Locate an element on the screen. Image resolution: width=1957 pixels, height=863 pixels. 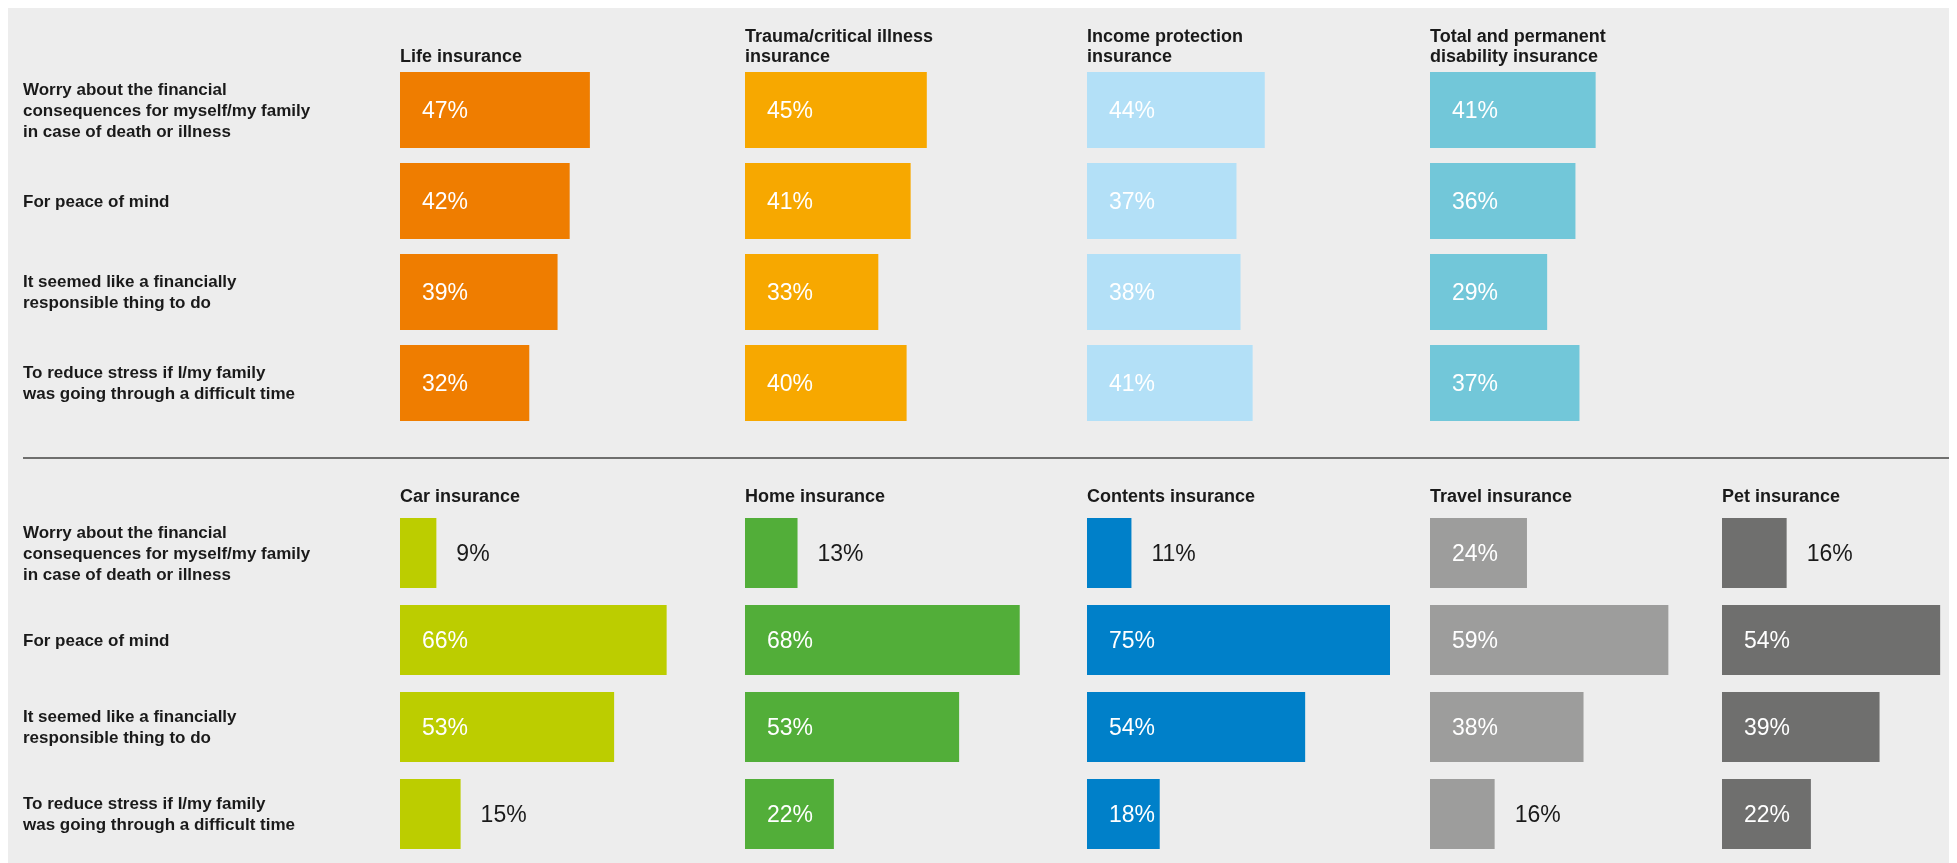
data-label: 45% is located at coordinates (790, 110).